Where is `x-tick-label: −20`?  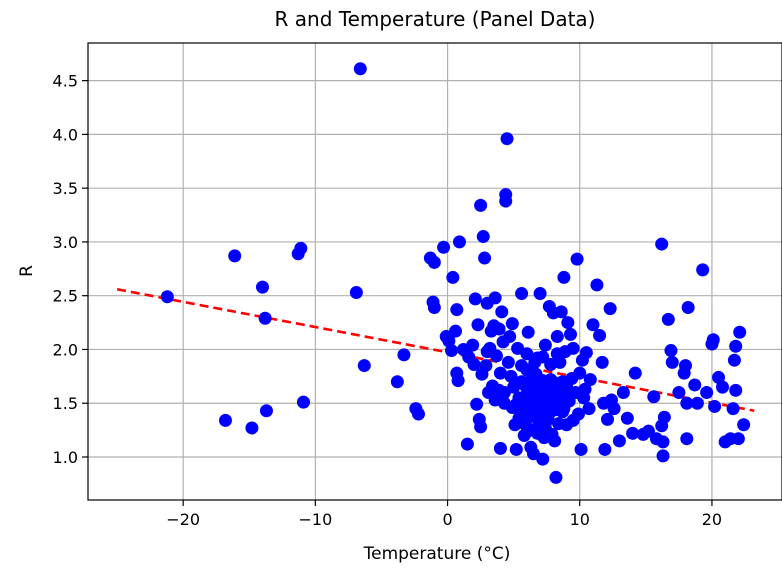
x-tick-label: −20 is located at coordinates (183, 519).